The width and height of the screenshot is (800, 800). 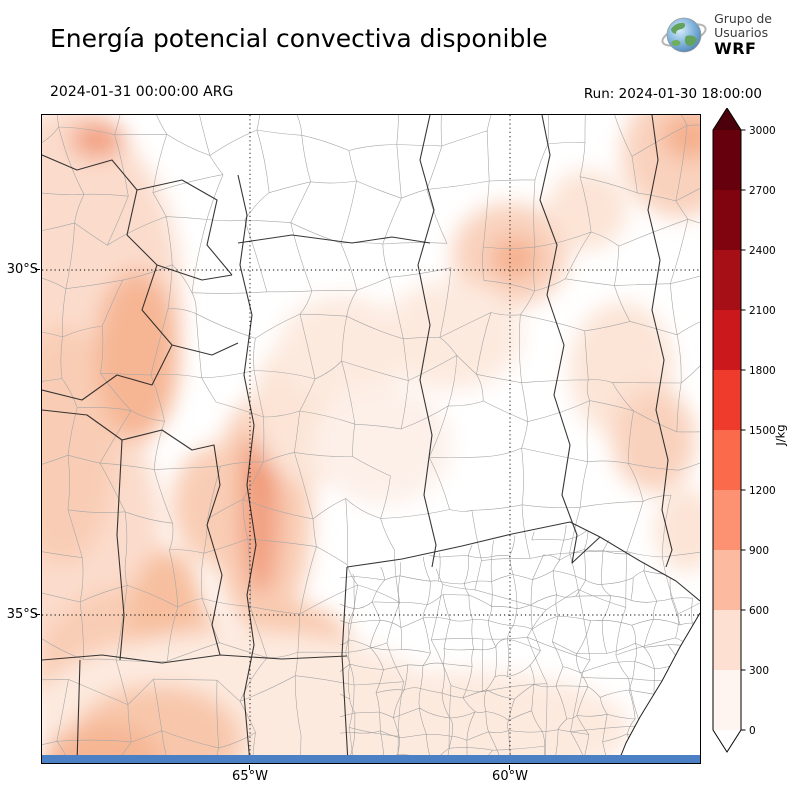 I want to click on colorbar-unit-label: J/kg, so click(x=780, y=435).